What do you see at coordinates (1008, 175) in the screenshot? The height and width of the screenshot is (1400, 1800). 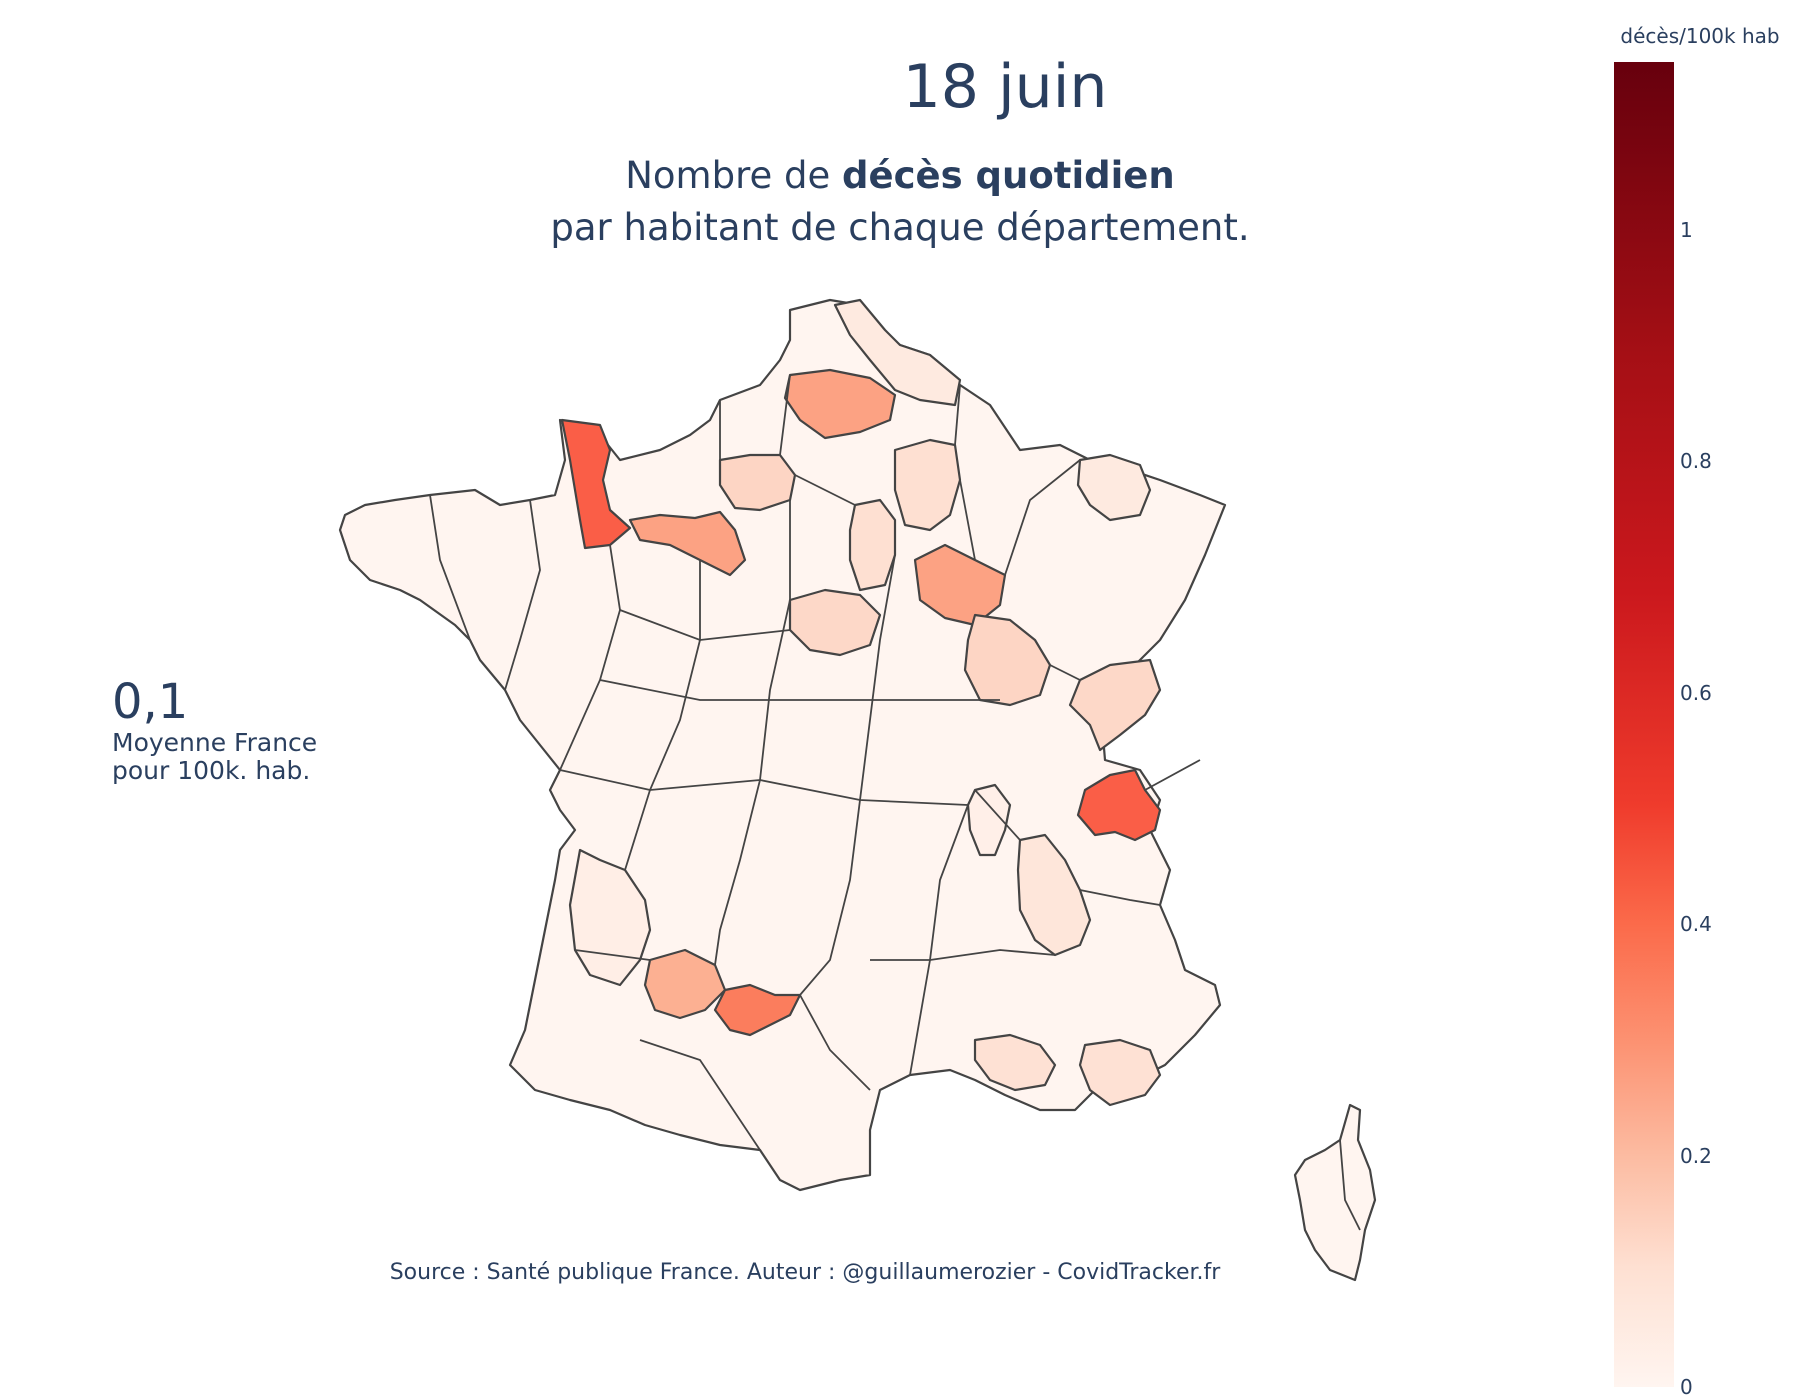 I see `subtitle-bold: décès quotidien` at bounding box center [1008, 175].